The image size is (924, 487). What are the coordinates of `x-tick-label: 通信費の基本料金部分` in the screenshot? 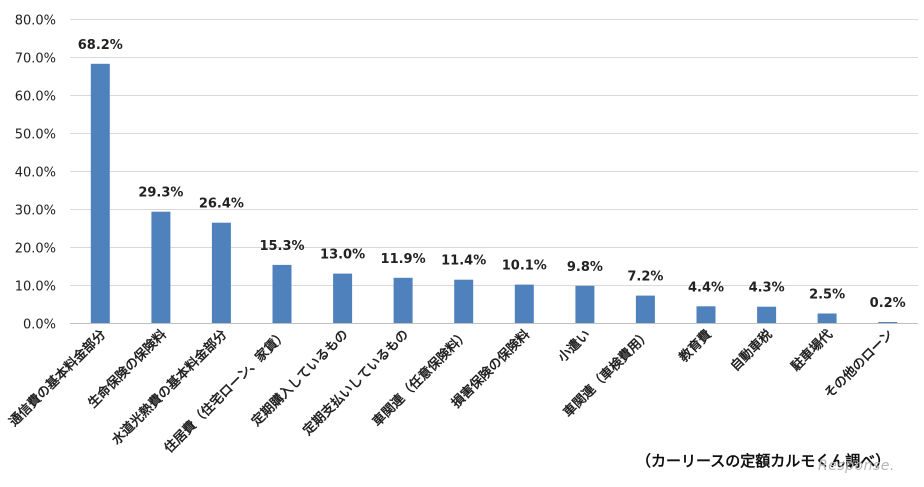 It's located at (57, 378).